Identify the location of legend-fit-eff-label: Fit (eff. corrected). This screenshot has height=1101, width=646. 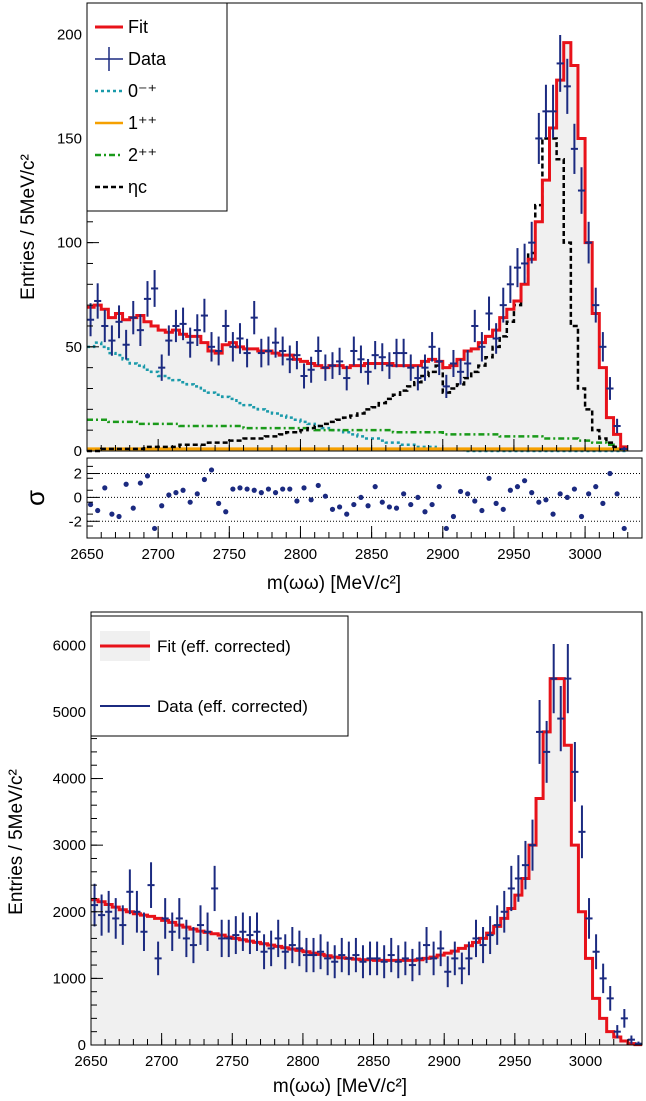
(224, 646).